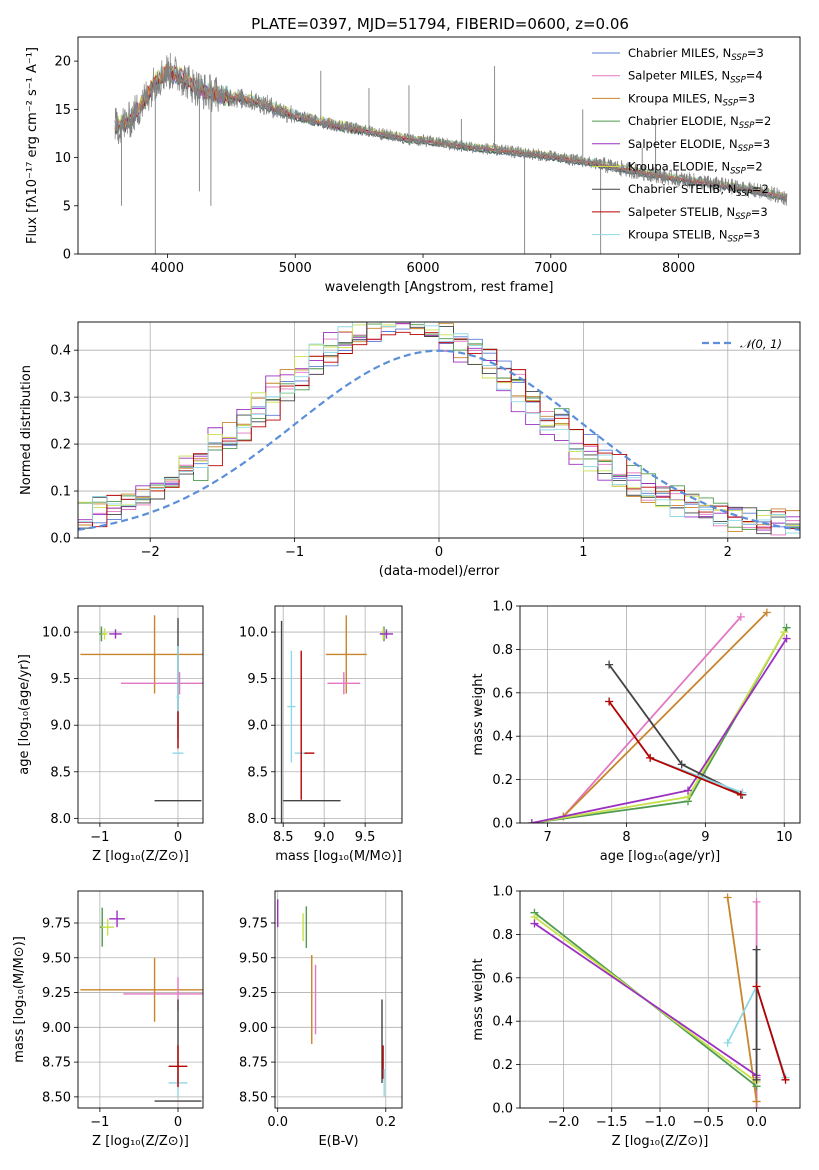 Image resolution: width=819 pixels, height=1170 pixels. What do you see at coordinates (756, 901) in the screenshot?
I see `weight-marker-salpeter-miles` at bounding box center [756, 901].